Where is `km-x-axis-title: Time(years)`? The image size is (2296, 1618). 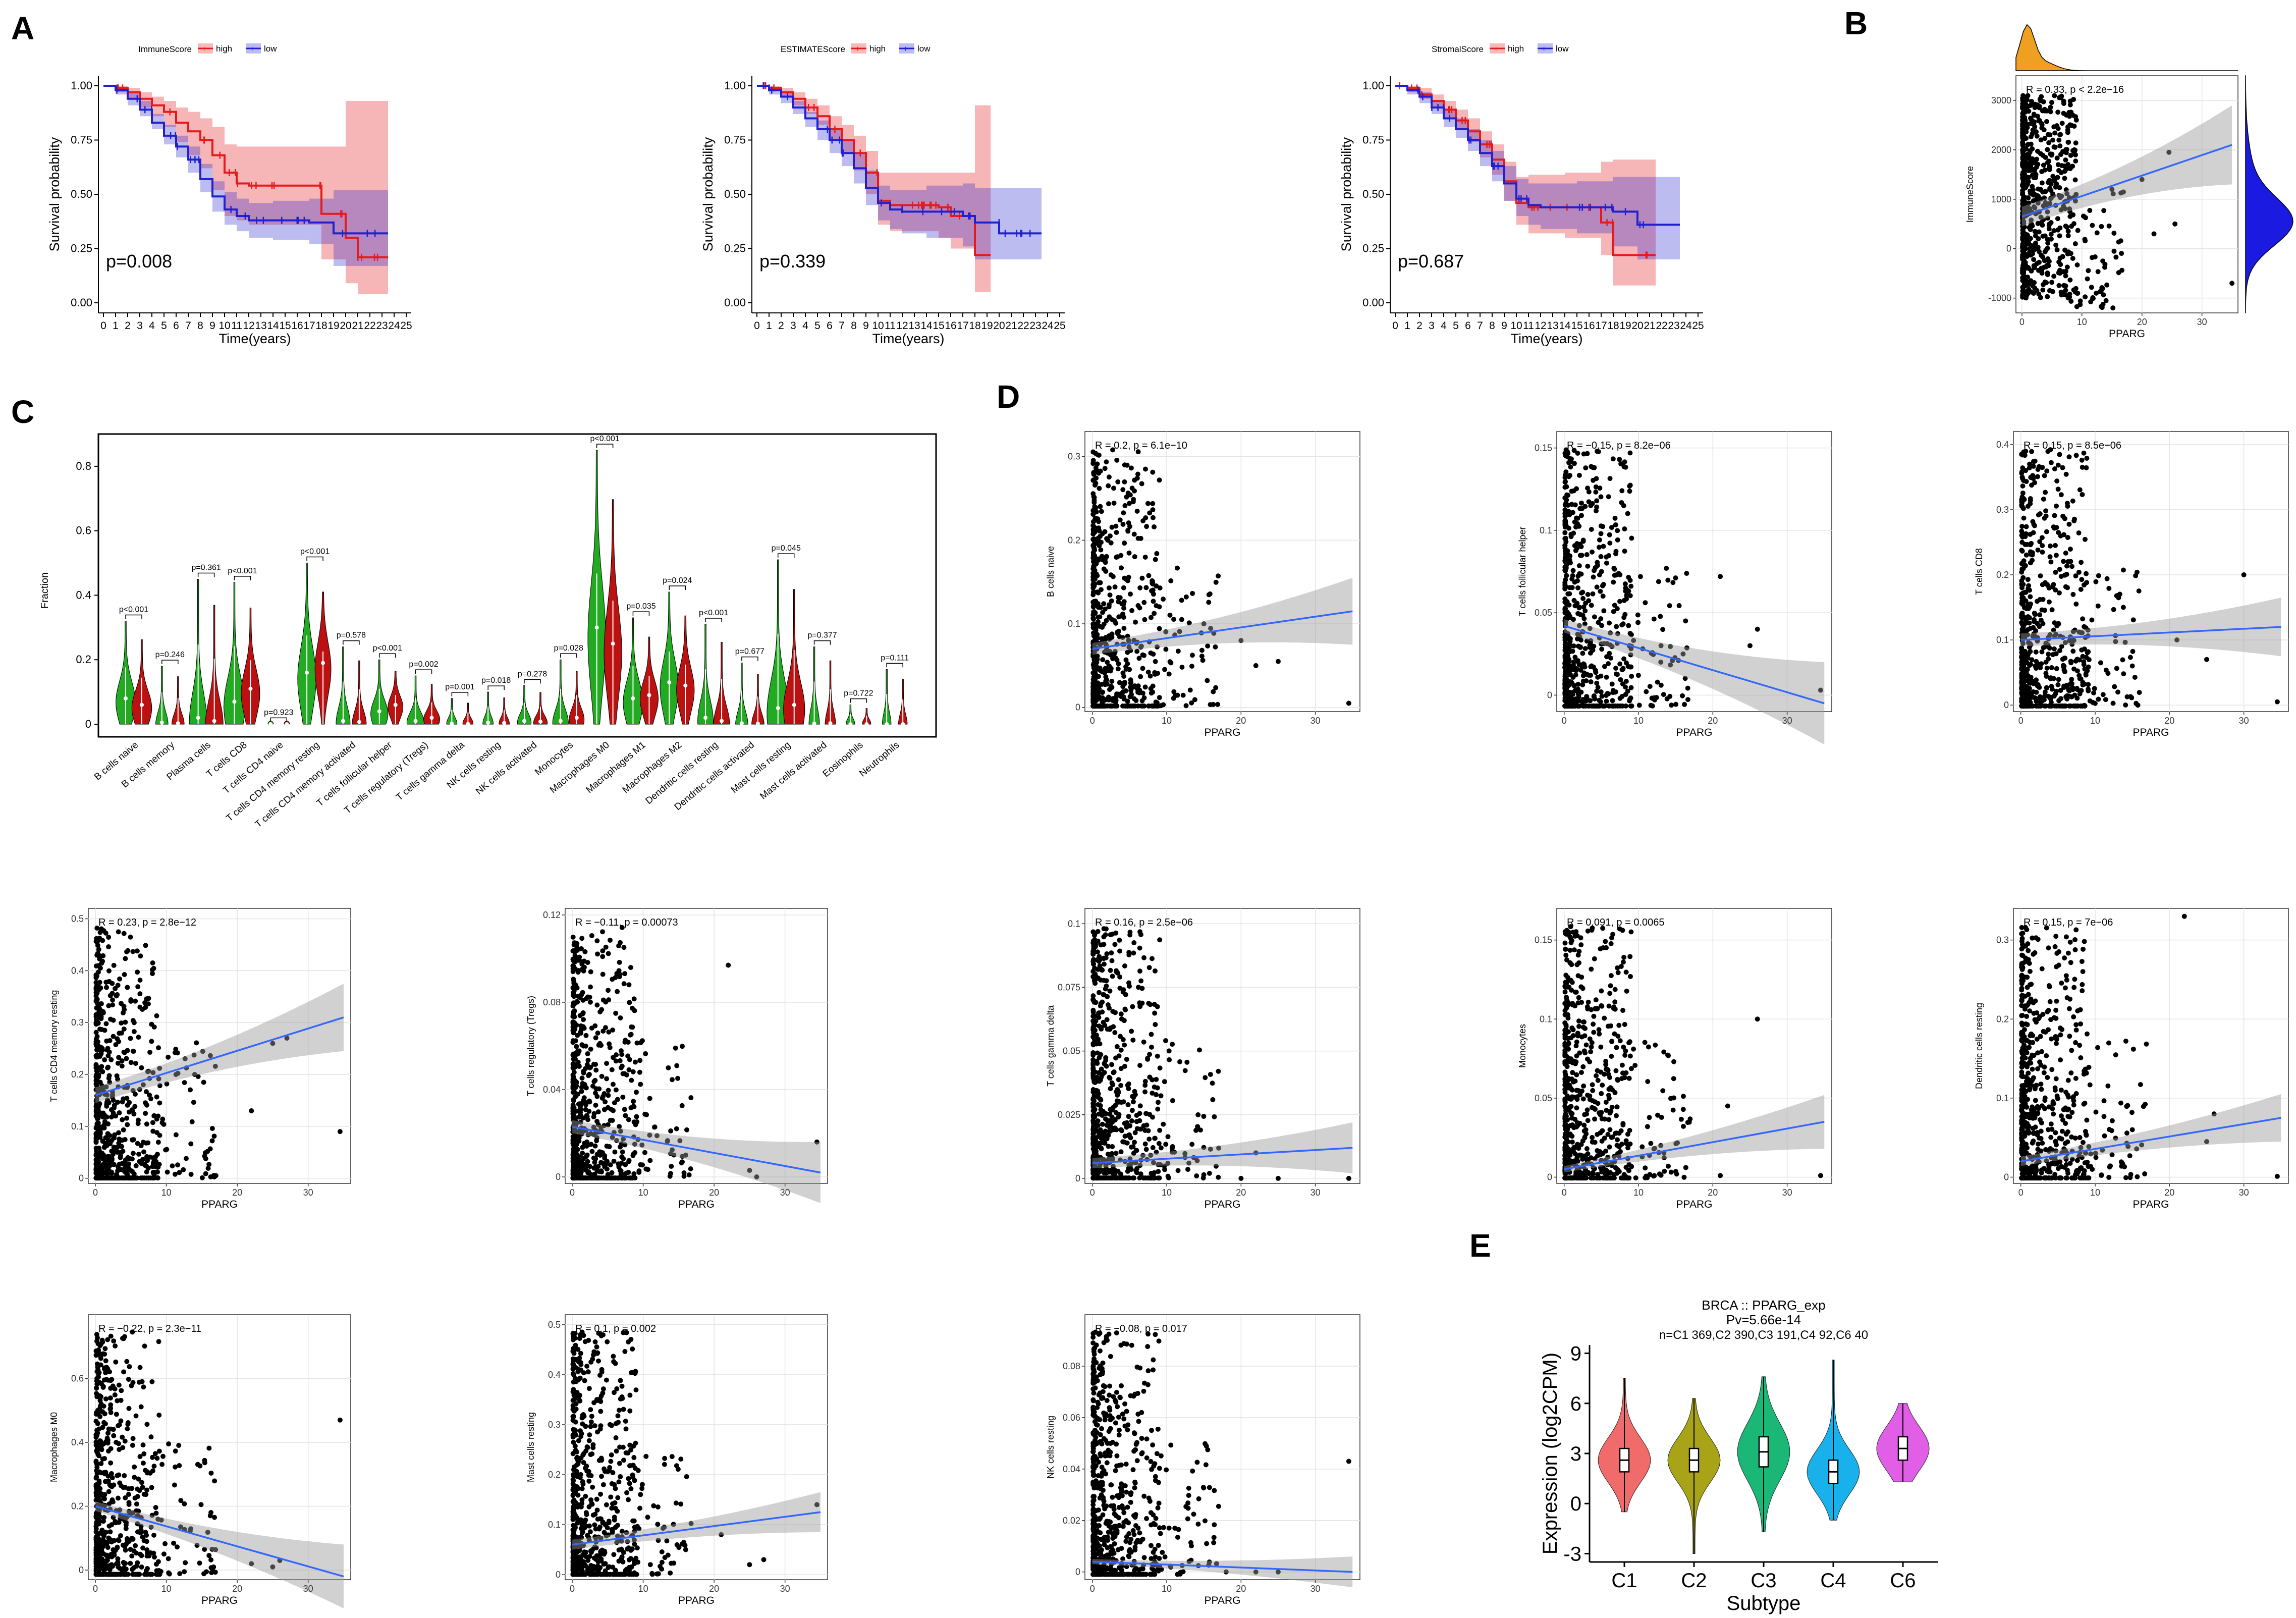
km-x-axis-title: Time(years) is located at coordinates (1546, 338).